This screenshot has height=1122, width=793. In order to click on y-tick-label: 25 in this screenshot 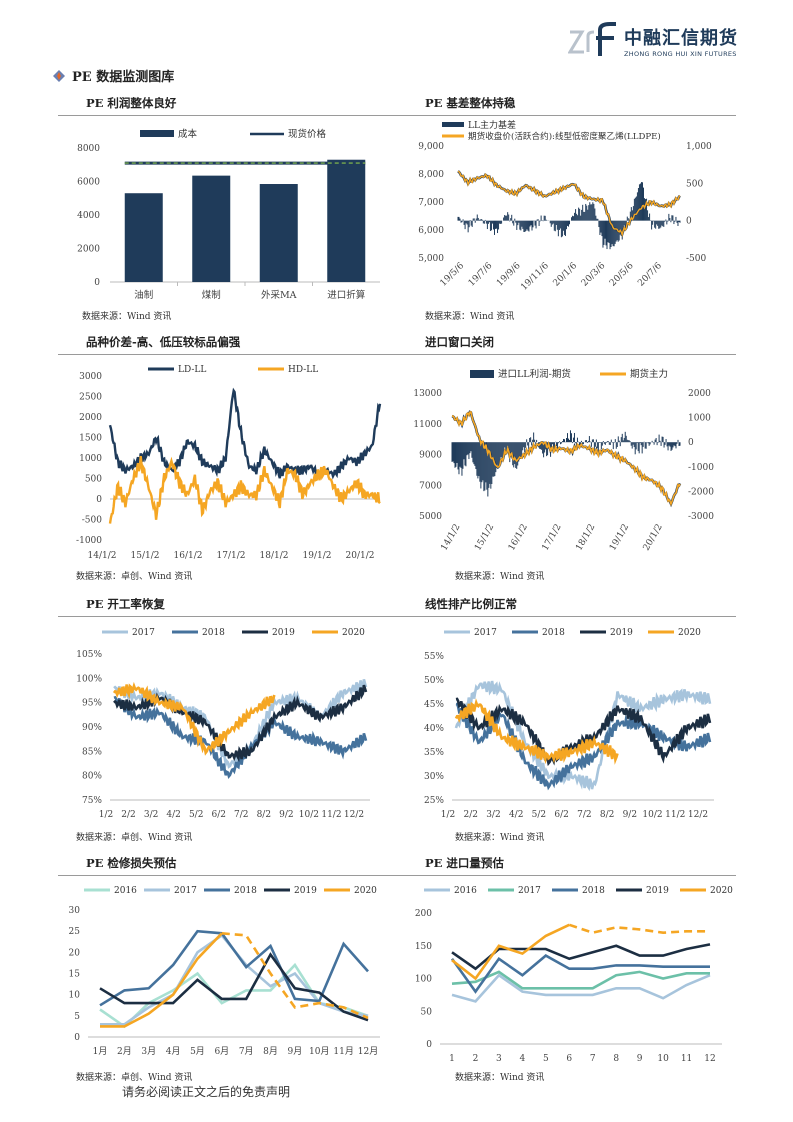, I will do `click(75, 932)`.